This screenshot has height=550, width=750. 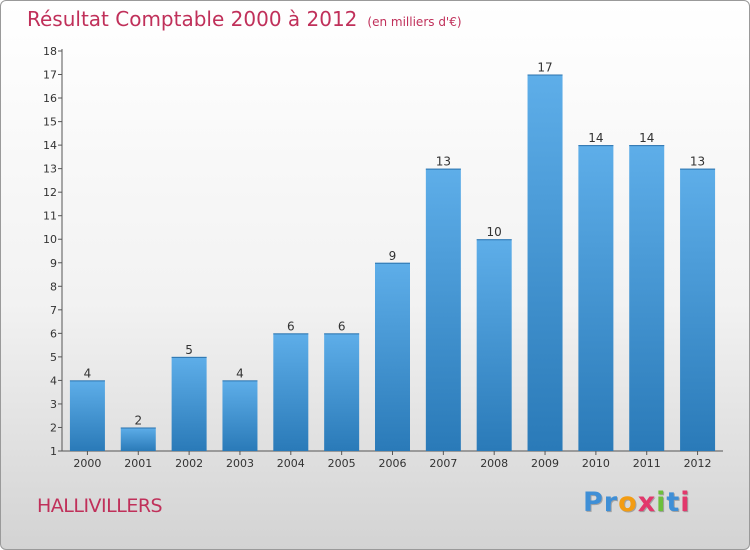 What do you see at coordinates (50, 98) in the screenshot?
I see `y-tick-label: 16` at bounding box center [50, 98].